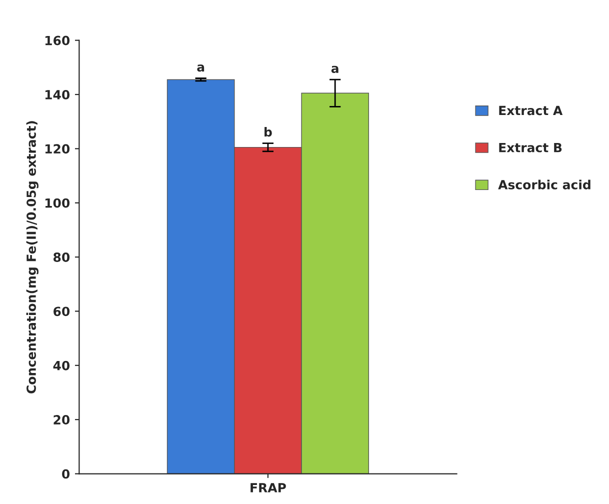  I want to click on y-tick-label: 0, so click(66, 474).